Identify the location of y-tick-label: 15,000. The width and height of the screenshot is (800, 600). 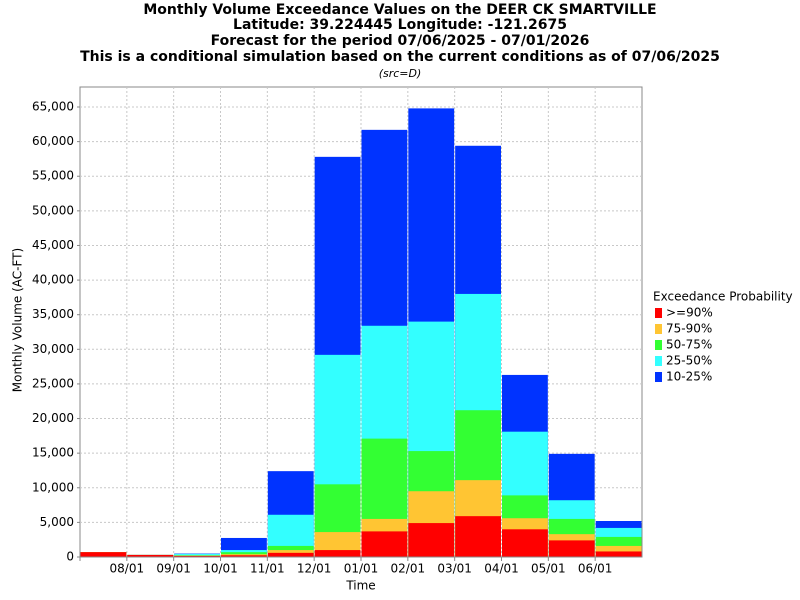
(53, 453).